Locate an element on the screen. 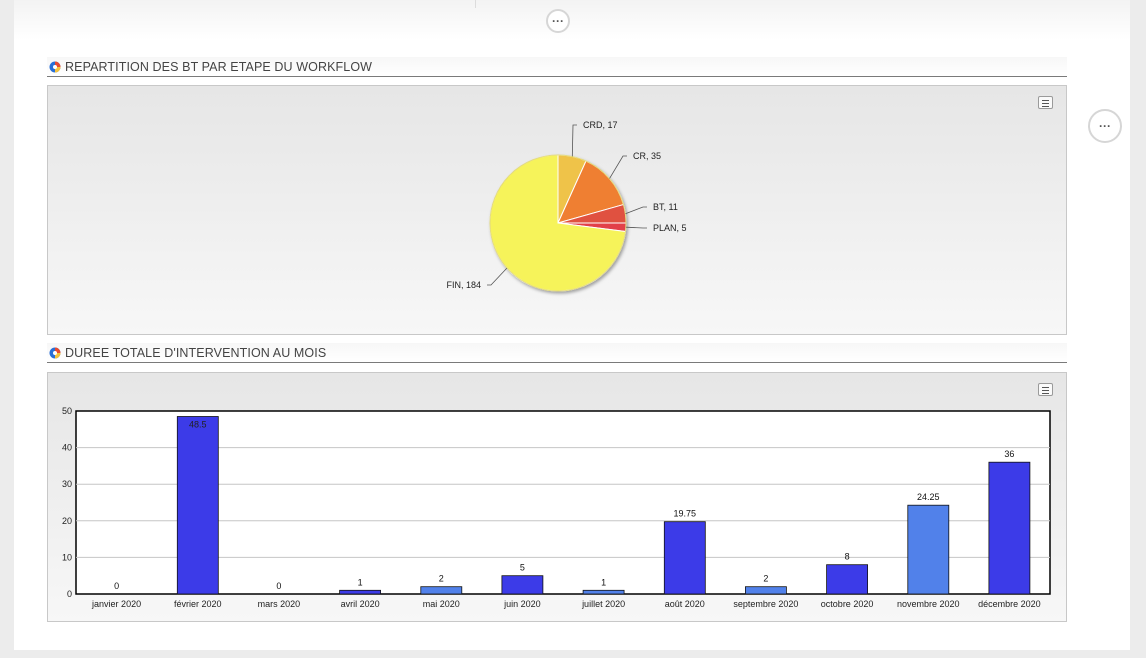  bar-value-label: 19.75 is located at coordinates (684, 514).